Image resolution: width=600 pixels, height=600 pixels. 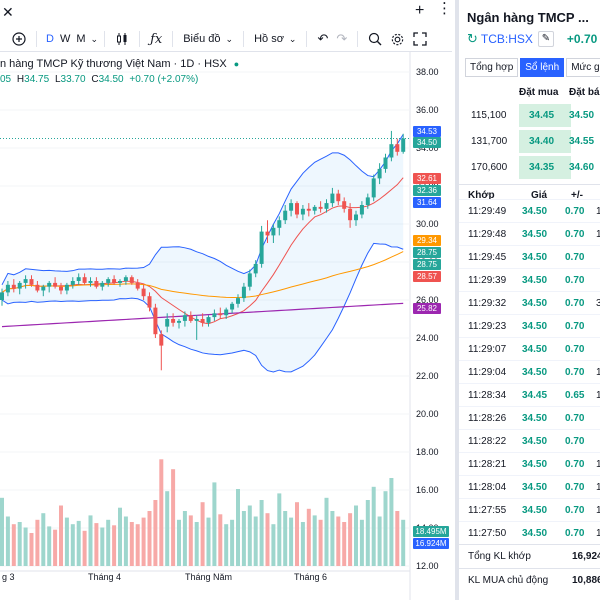 I want to click on match-row: 11:28:04 34.50 0.70 1, so click(x=529, y=486).